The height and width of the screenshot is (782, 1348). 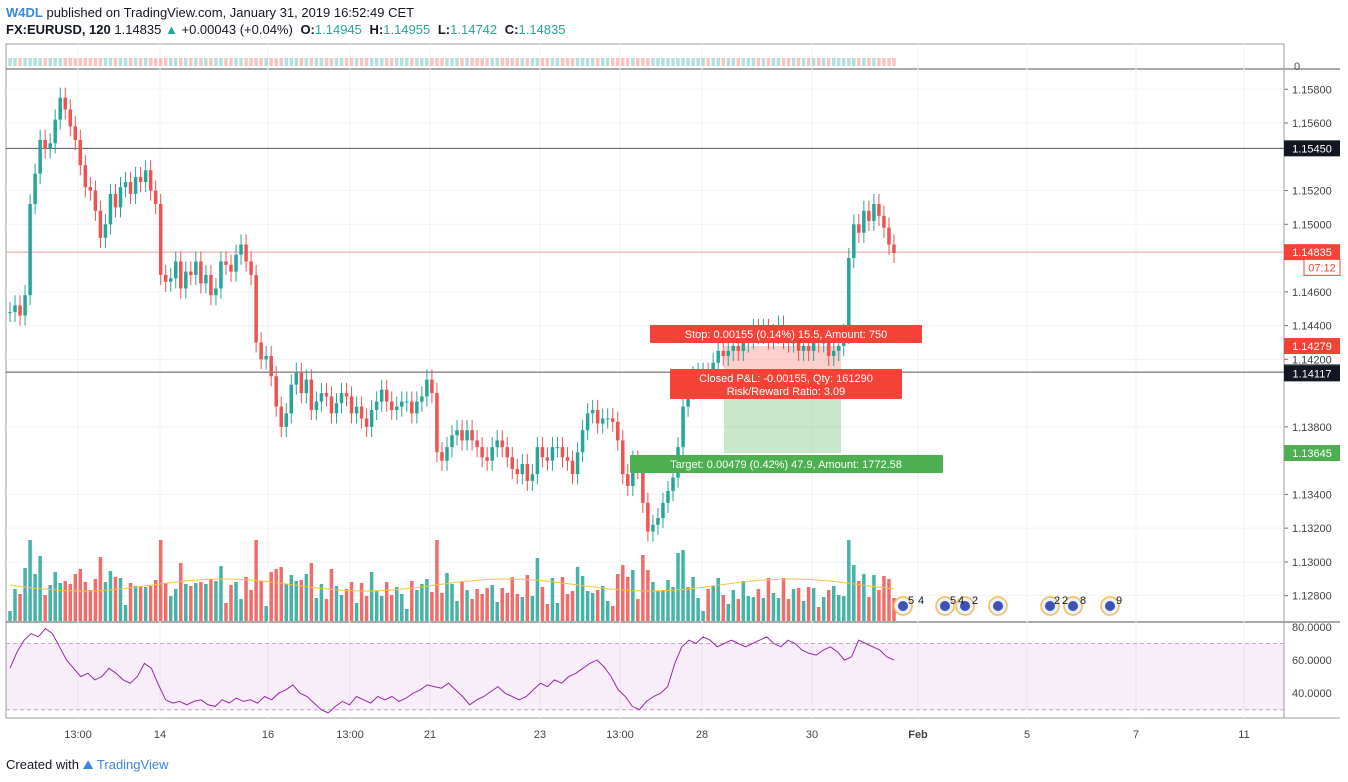 I want to click on rsi-line, so click(x=452, y=670).